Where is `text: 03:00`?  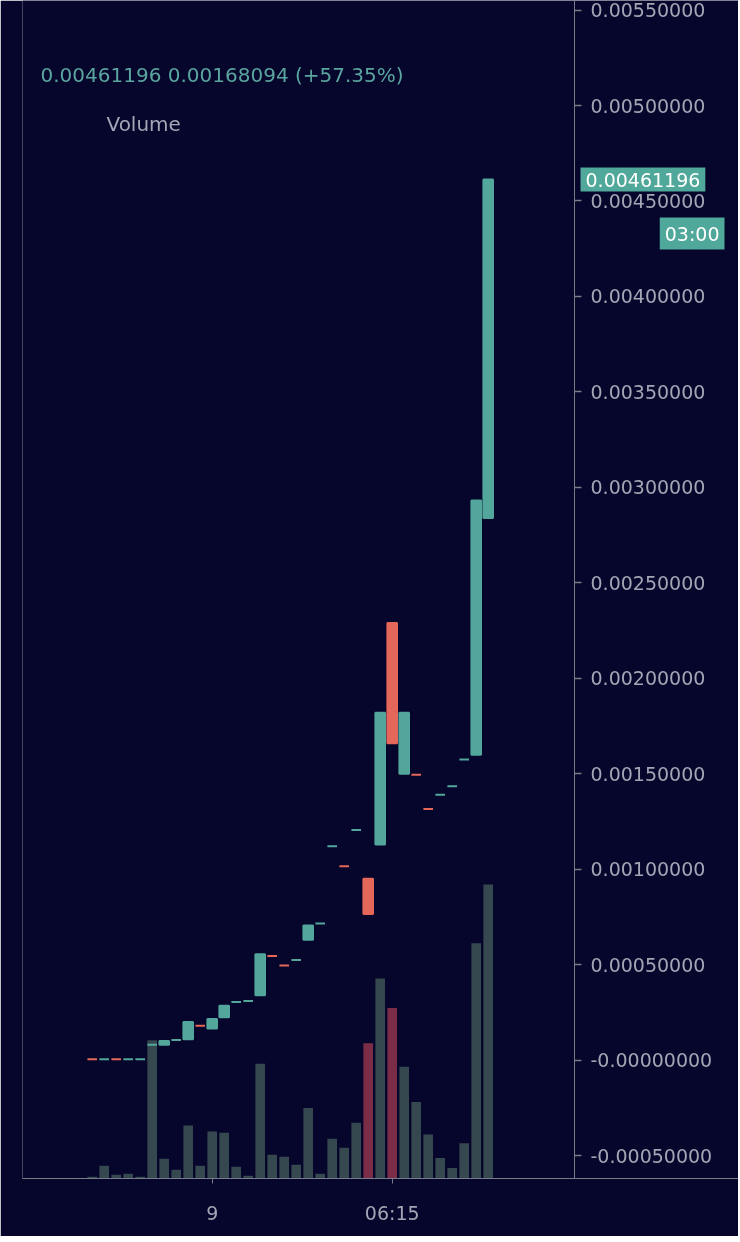
text: 03:00 is located at coordinates (692, 233).